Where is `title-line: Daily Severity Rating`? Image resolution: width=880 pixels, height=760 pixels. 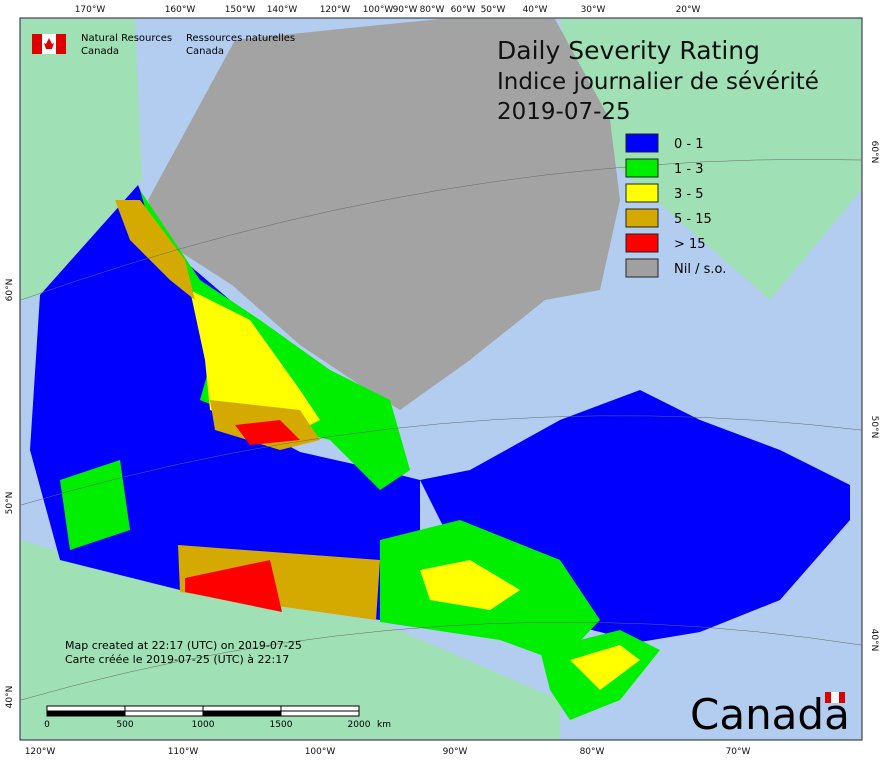 title-line: Daily Severity Rating is located at coordinates (628, 50).